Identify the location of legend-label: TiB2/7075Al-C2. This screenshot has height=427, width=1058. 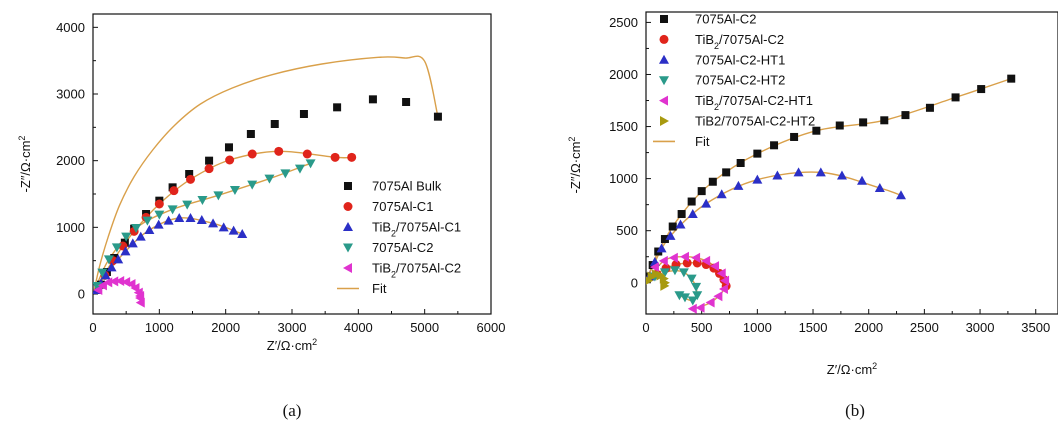
(739, 41).